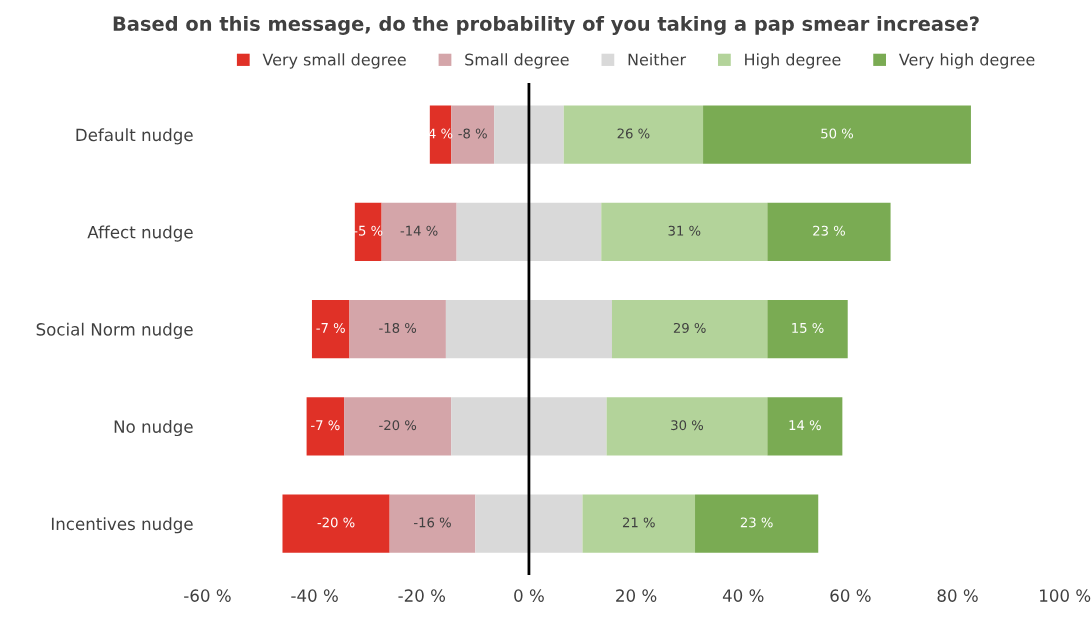 Image resolution: width=1092 pixels, height=639 pixels. I want to click on x-tick-label: -20 %, so click(422, 595).